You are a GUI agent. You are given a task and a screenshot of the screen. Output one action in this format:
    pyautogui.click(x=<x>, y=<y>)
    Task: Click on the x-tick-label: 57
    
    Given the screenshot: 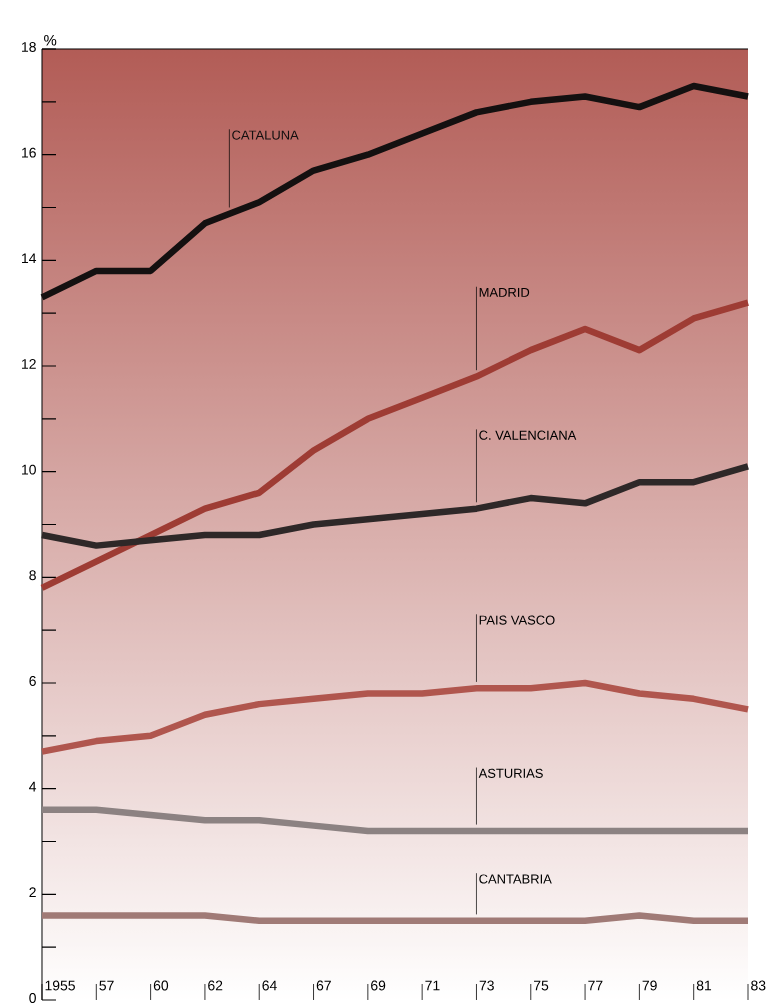 What is the action you would take?
    pyautogui.click(x=106, y=985)
    